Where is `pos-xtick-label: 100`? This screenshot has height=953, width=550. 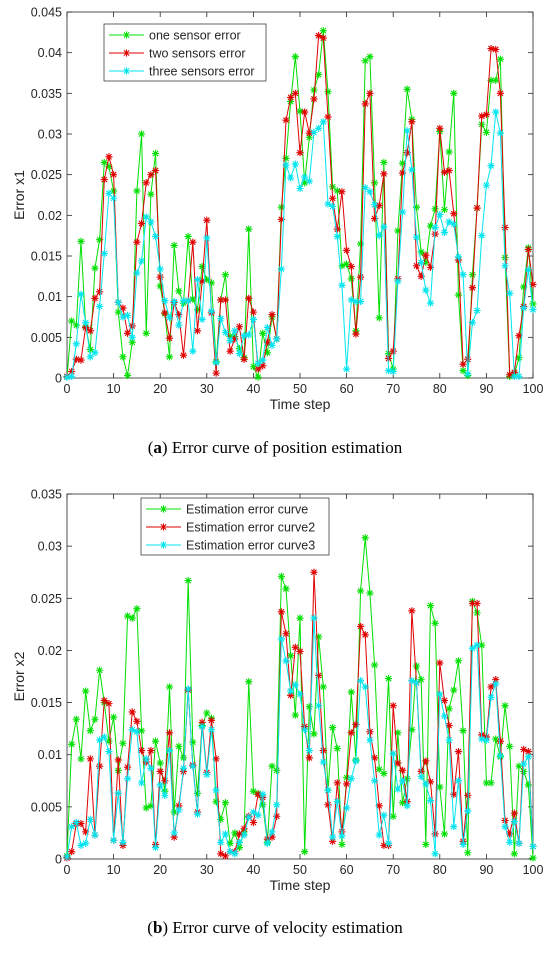
pos-xtick-label: 100 is located at coordinates (533, 389).